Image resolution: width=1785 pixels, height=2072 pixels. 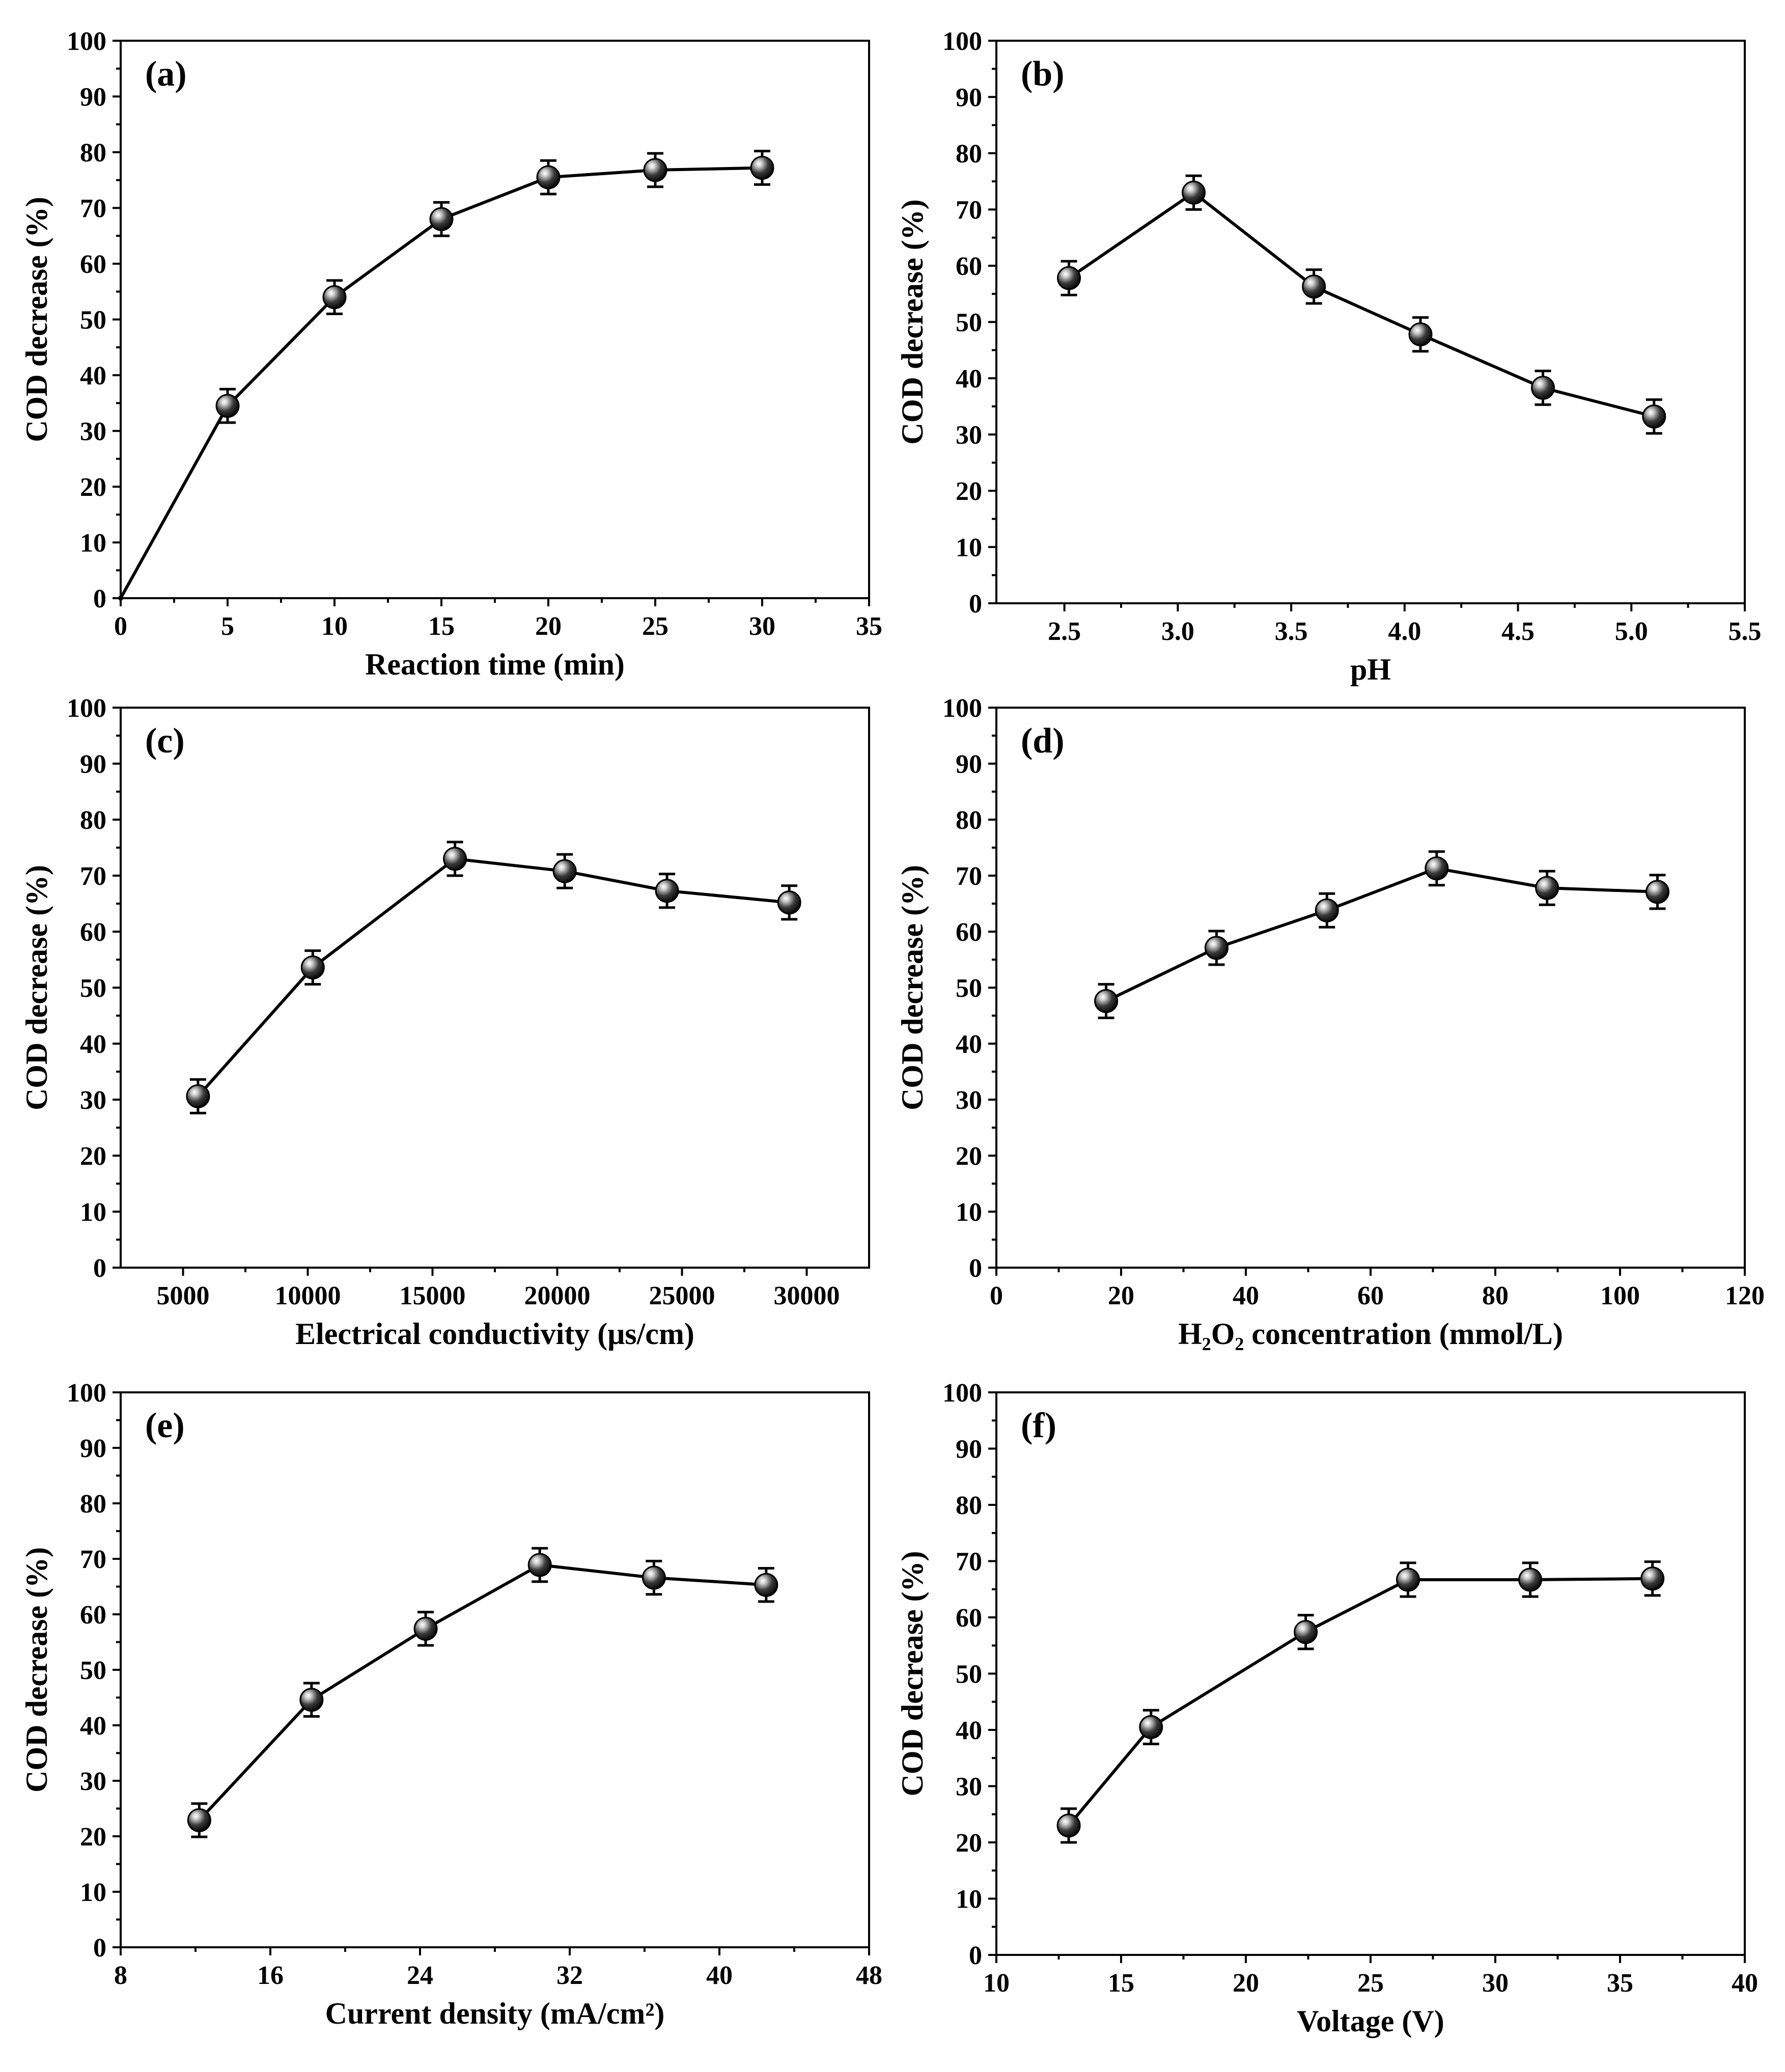 I want to click on x-axis-title: Current density (mA/cm²), so click(x=495, y=2013).